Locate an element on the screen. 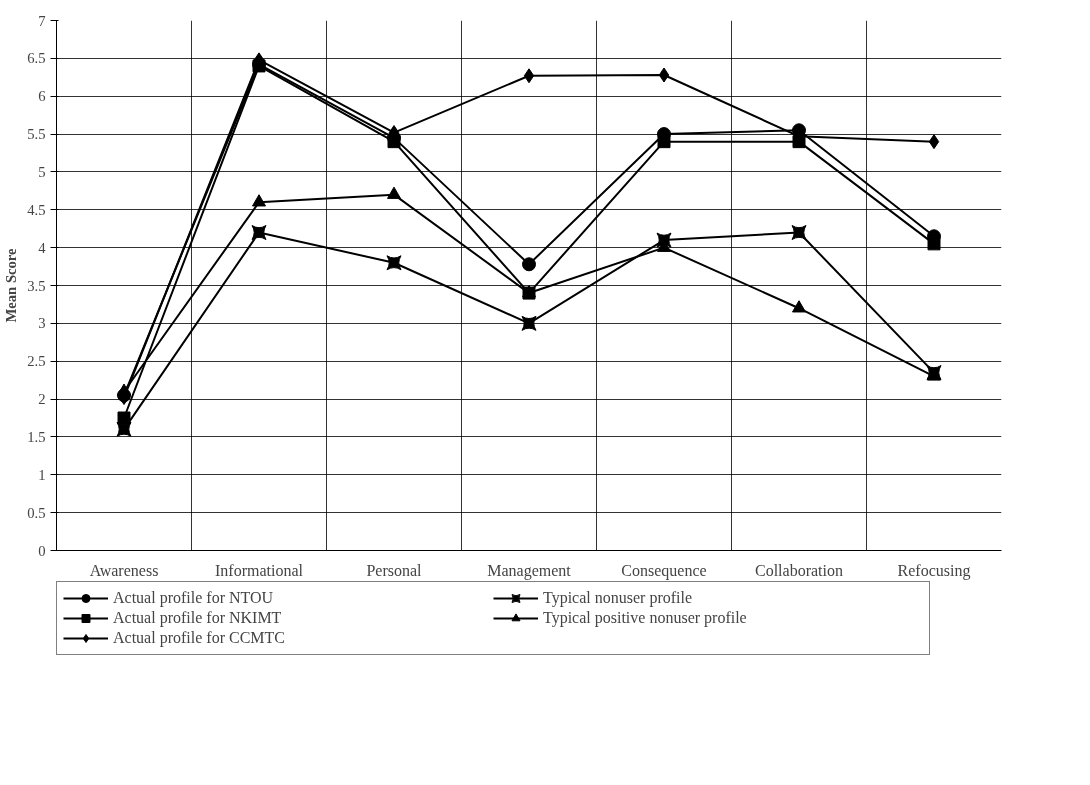  y-tick-label: 3 is located at coordinates (42, 323).